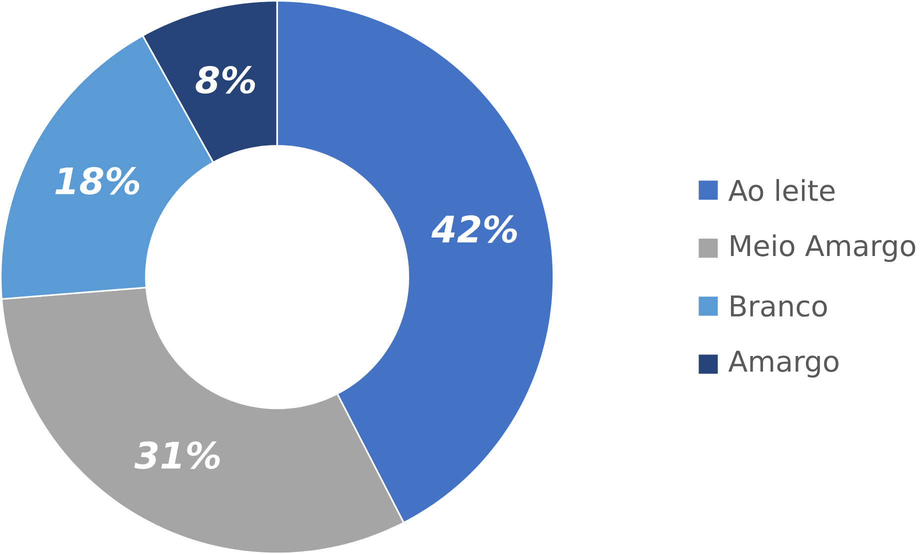  I want to click on legend-label: Branco, so click(778, 306).